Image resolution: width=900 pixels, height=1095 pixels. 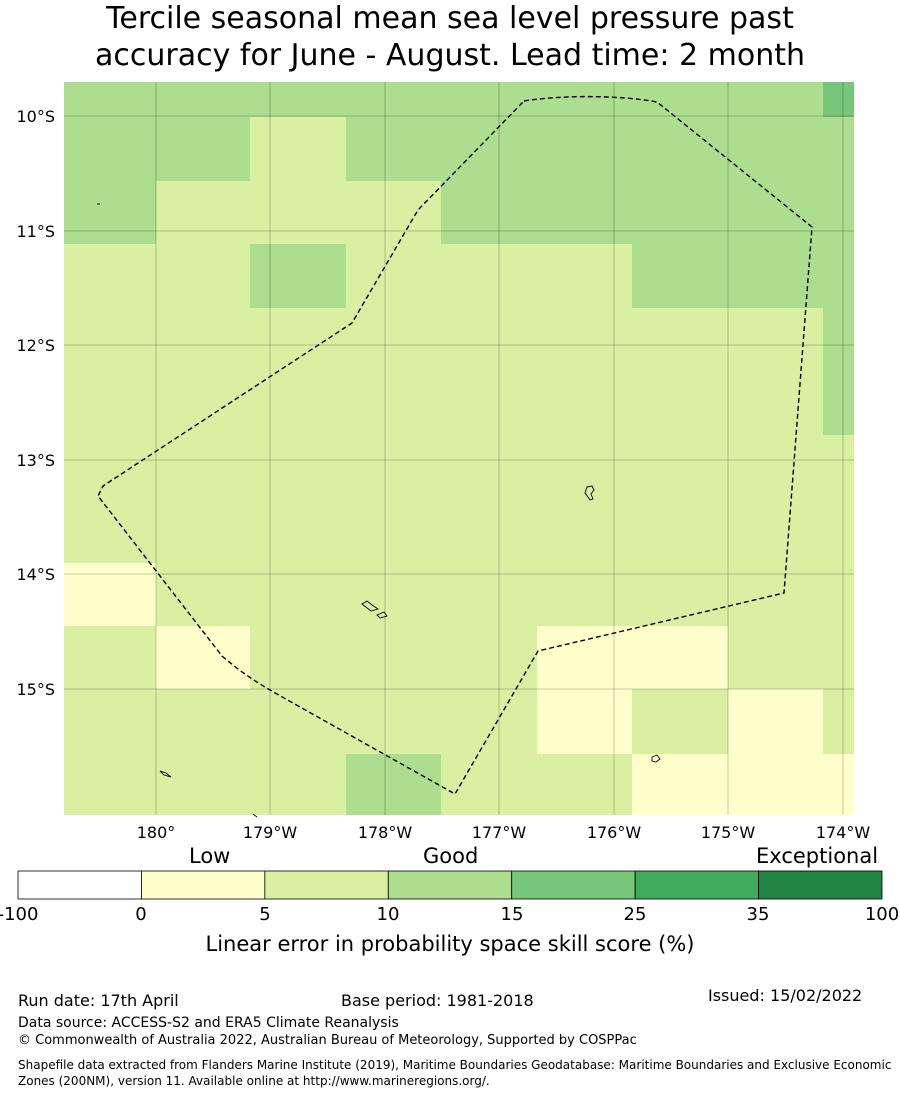 I want to click on colorbar-tick: 100, so click(x=882, y=914).